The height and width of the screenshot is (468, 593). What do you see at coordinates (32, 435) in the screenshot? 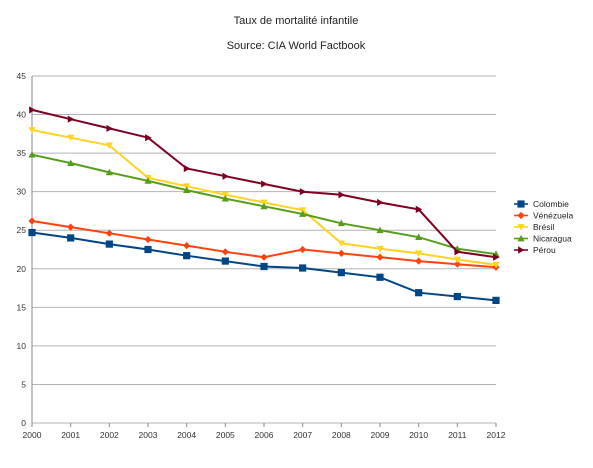
I see `x-tick-label: 2000` at bounding box center [32, 435].